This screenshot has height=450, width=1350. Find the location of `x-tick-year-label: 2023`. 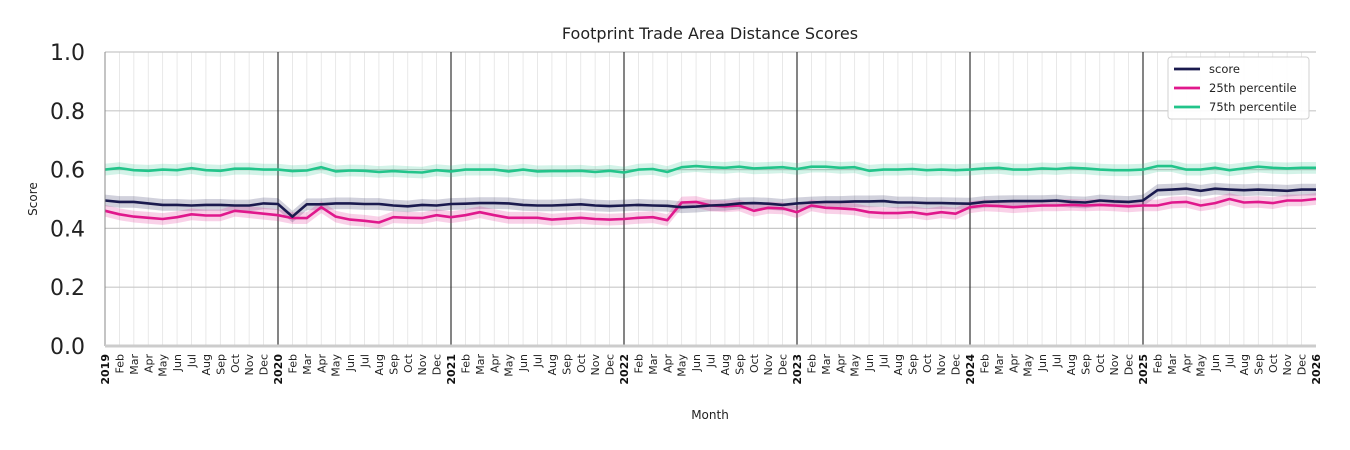

x-tick-year-label: 2023 is located at coordinates (797, 369).